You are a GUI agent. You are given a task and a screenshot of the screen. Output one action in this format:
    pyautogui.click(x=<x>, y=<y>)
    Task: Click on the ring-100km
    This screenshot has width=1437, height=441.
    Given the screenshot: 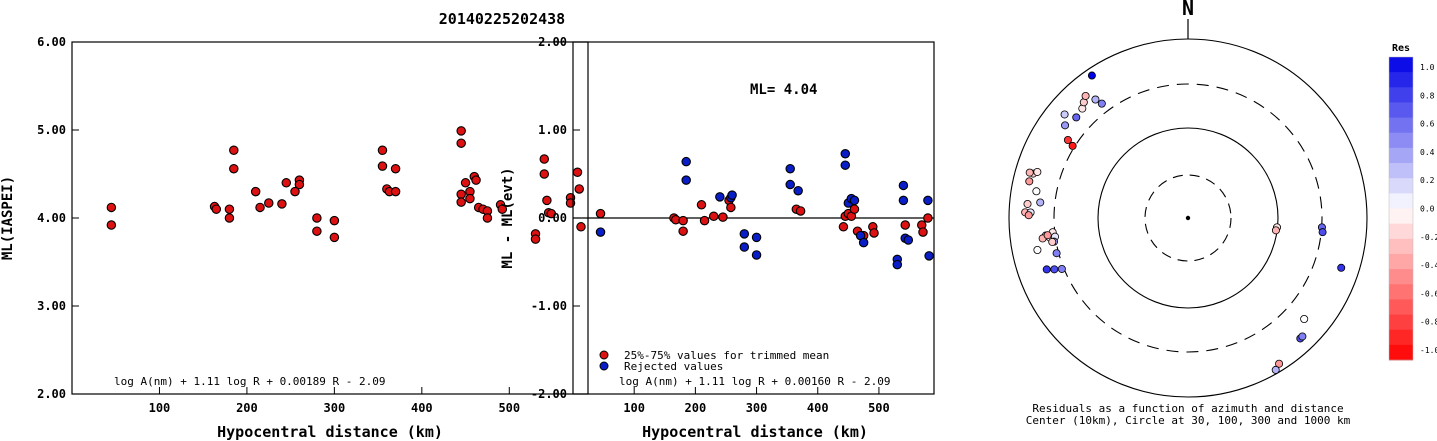 What is the action you would take?
    pyautogui.click(x=1188, y=218)
    